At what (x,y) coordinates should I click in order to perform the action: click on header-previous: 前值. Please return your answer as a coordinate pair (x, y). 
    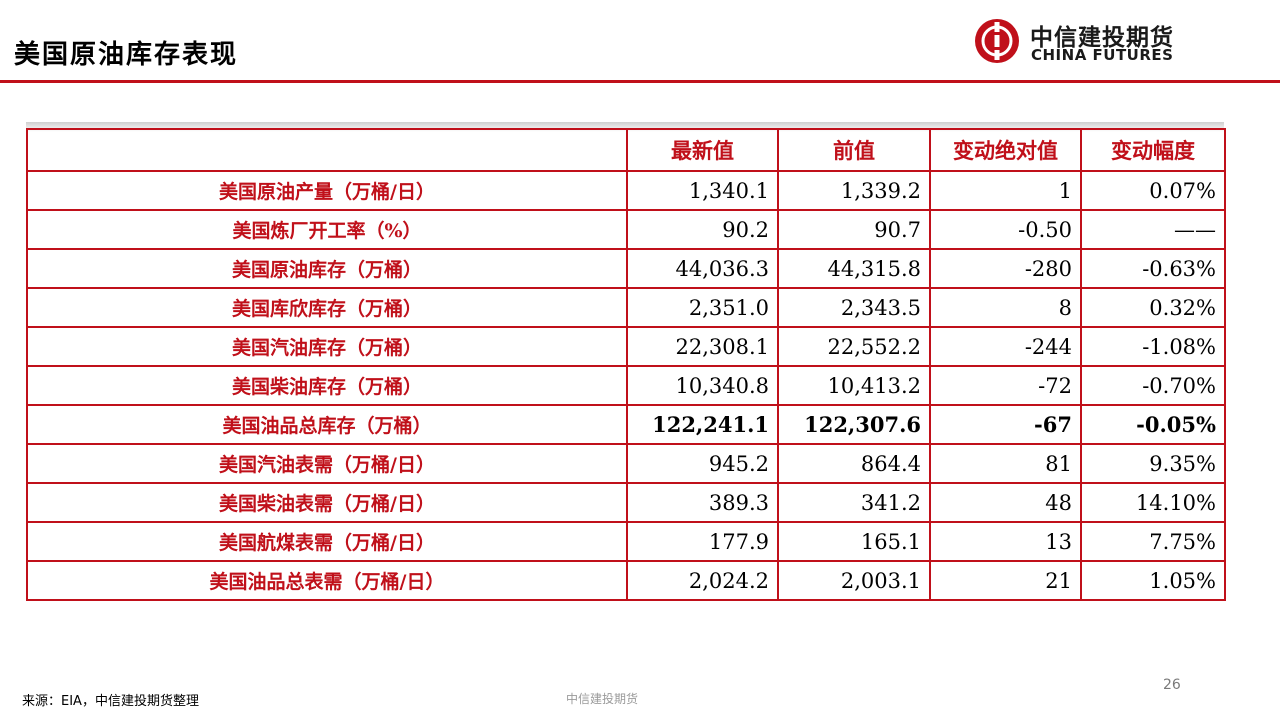
    Looking at the image, I should click on (854, 150).